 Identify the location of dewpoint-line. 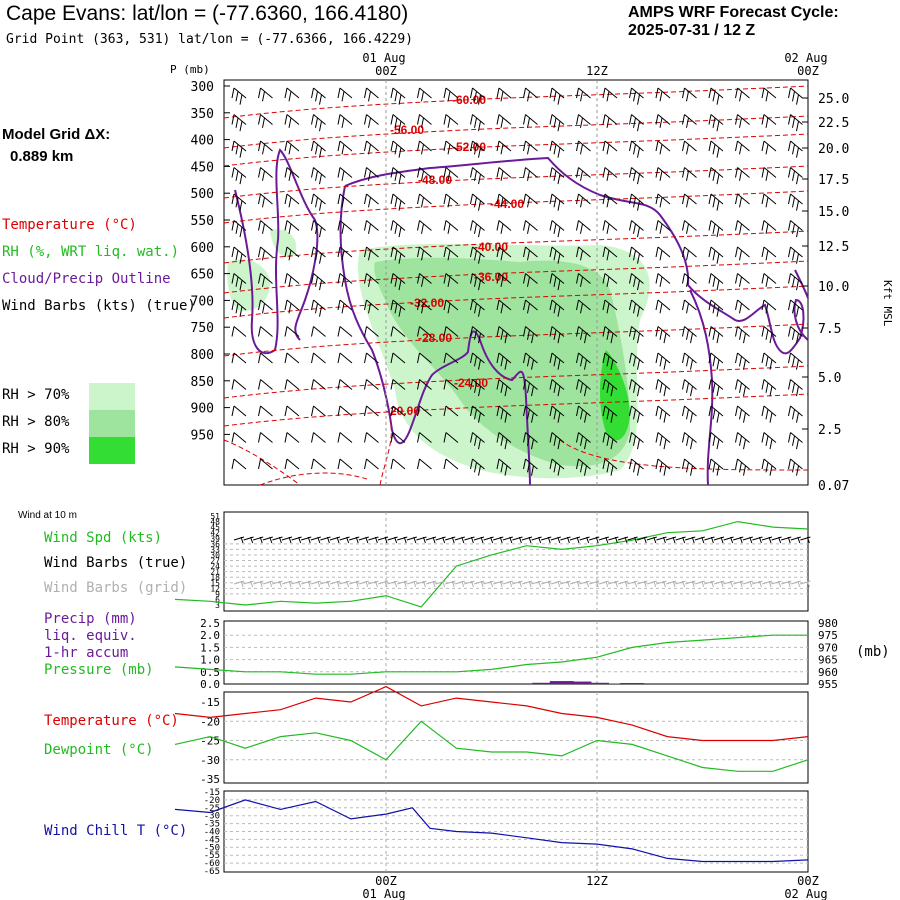
(491, 746).